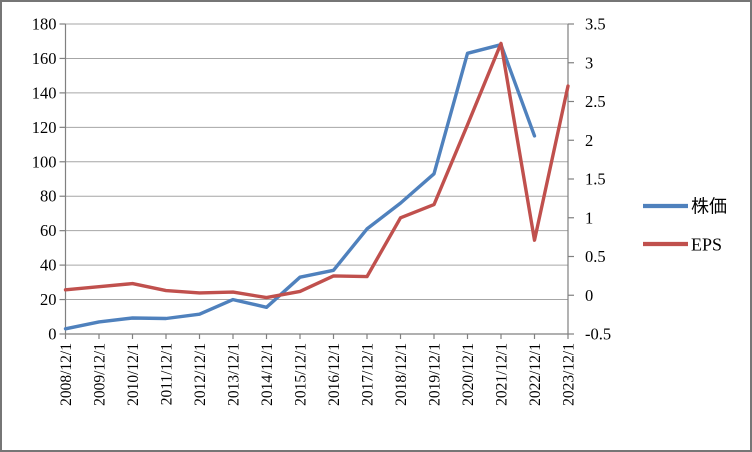 This screenshot has width=752, height=452. I want to click on x-axis-date-label: 2008/12/1, so click(66, 374).